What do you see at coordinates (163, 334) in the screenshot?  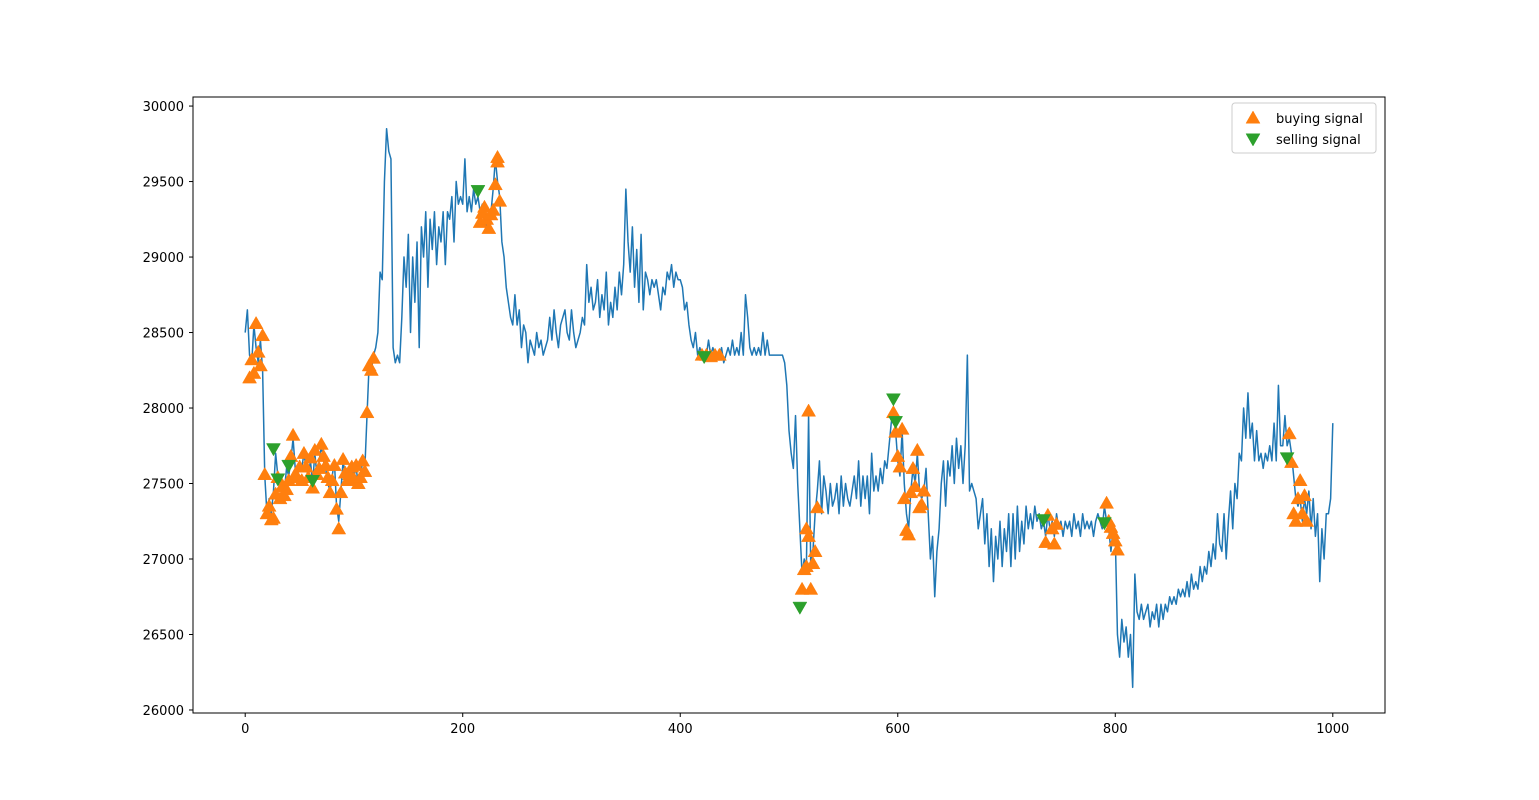 I see `y-tick-label: 28500` at bounding box center [163, 334].